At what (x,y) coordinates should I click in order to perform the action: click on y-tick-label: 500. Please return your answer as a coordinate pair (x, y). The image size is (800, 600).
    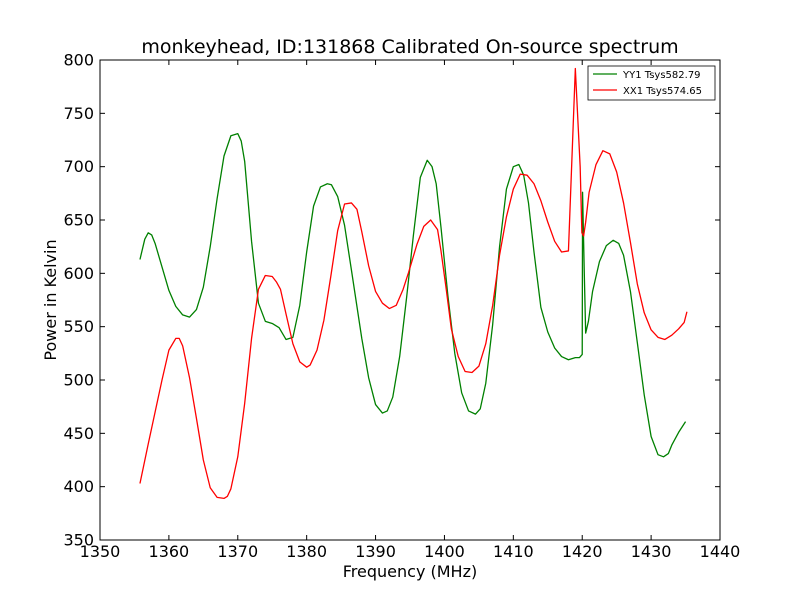
    Looking at the image, I should click on (78, 380).